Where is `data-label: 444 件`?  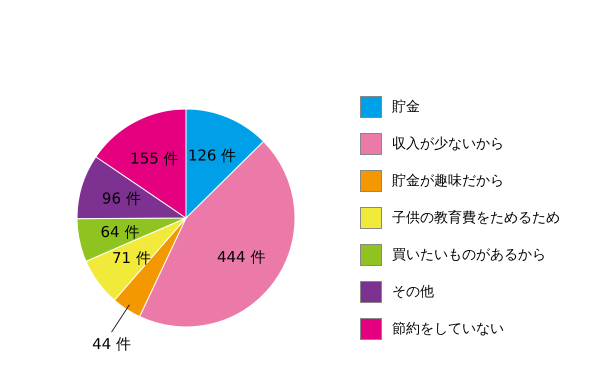
data-label: 444 件 is located at coordinates (241, 257).